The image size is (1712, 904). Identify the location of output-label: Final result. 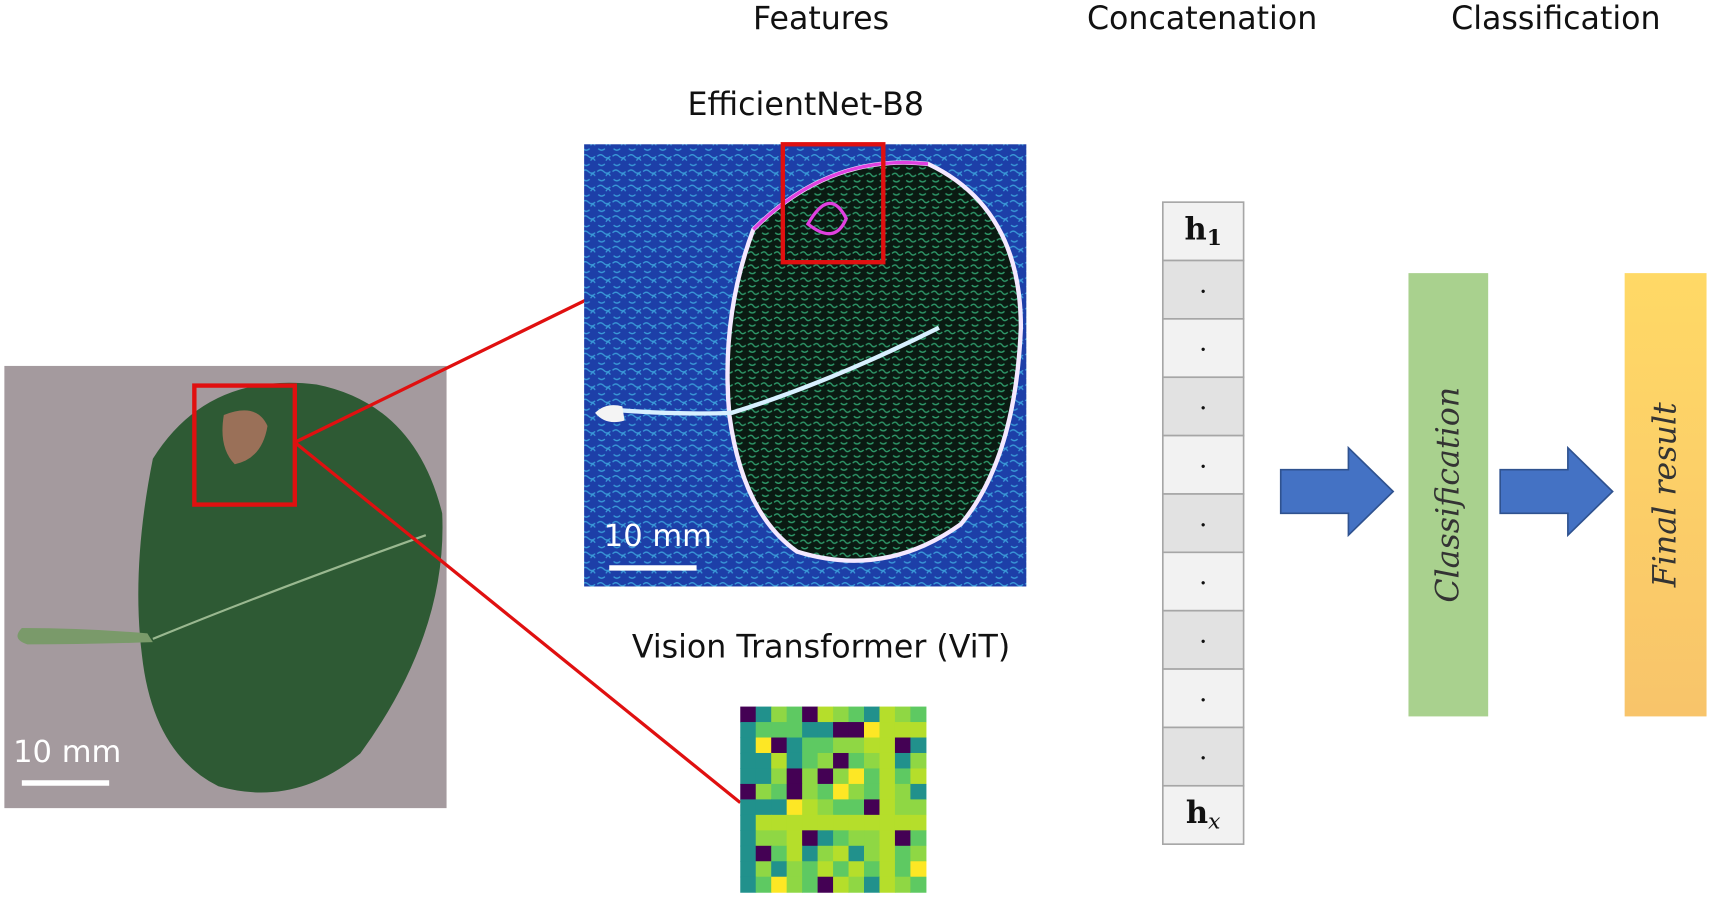
(1666, 495).